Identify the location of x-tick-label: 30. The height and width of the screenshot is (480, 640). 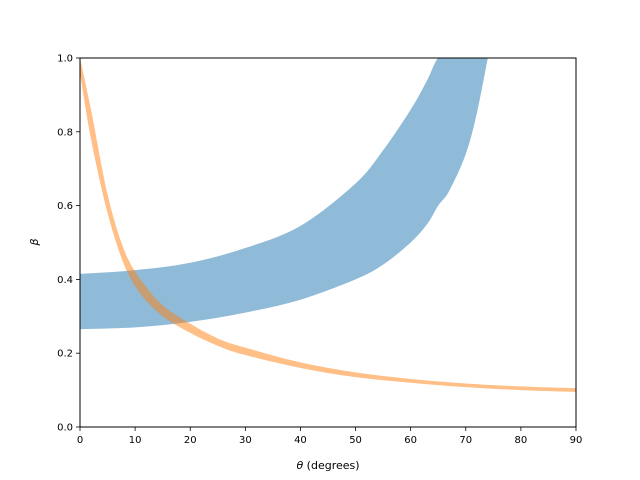
(245, 440).